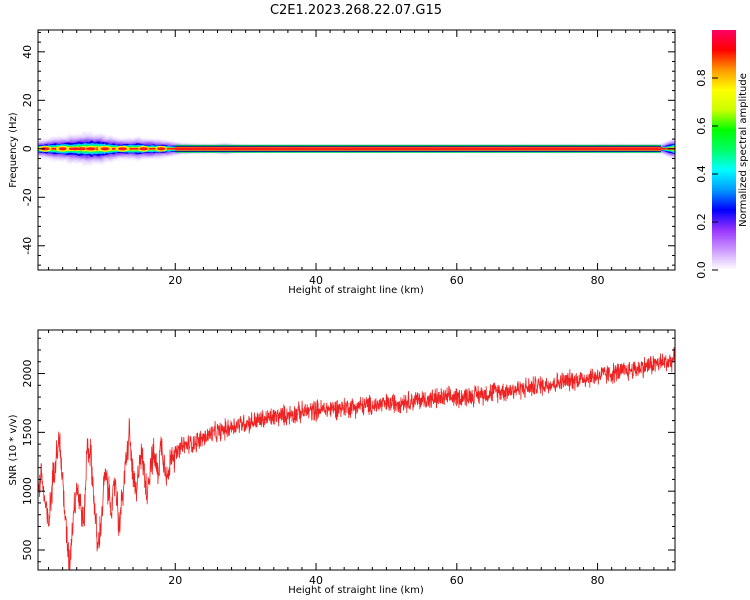  Describe the element at coordinates (27, 432) in the screenshot. I see `snr-ytick-label: 1500` at that location.